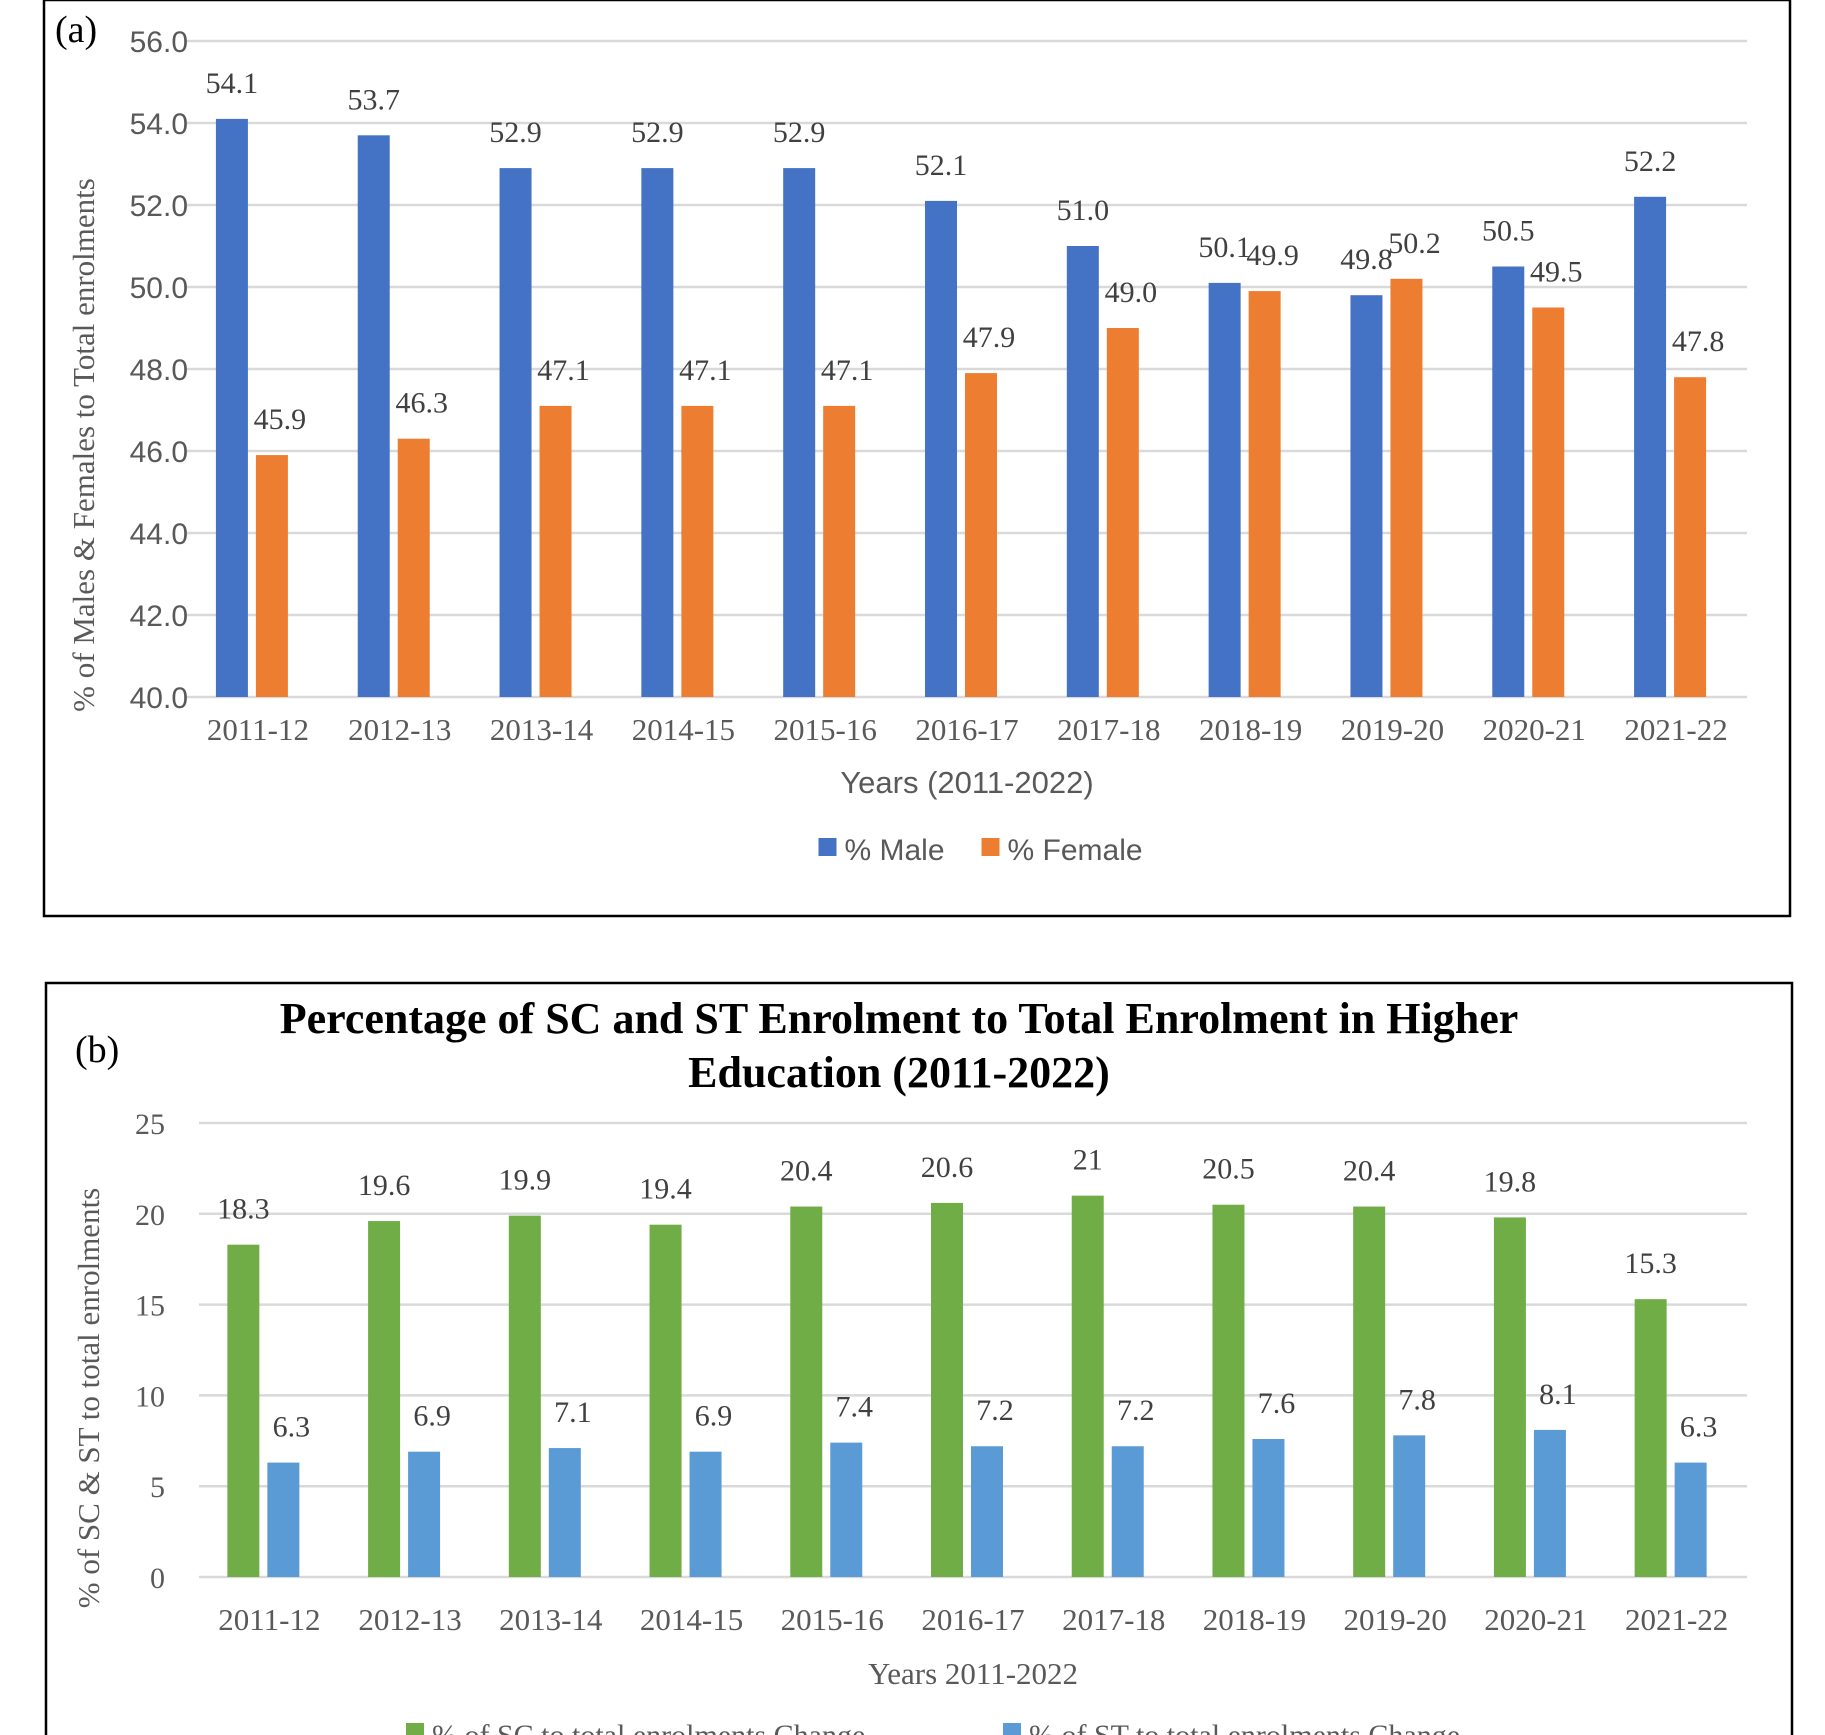 The height and width of the screenshot is (1735, 1825). I want to click on y-tick-label: 5, so click(157, 1487).